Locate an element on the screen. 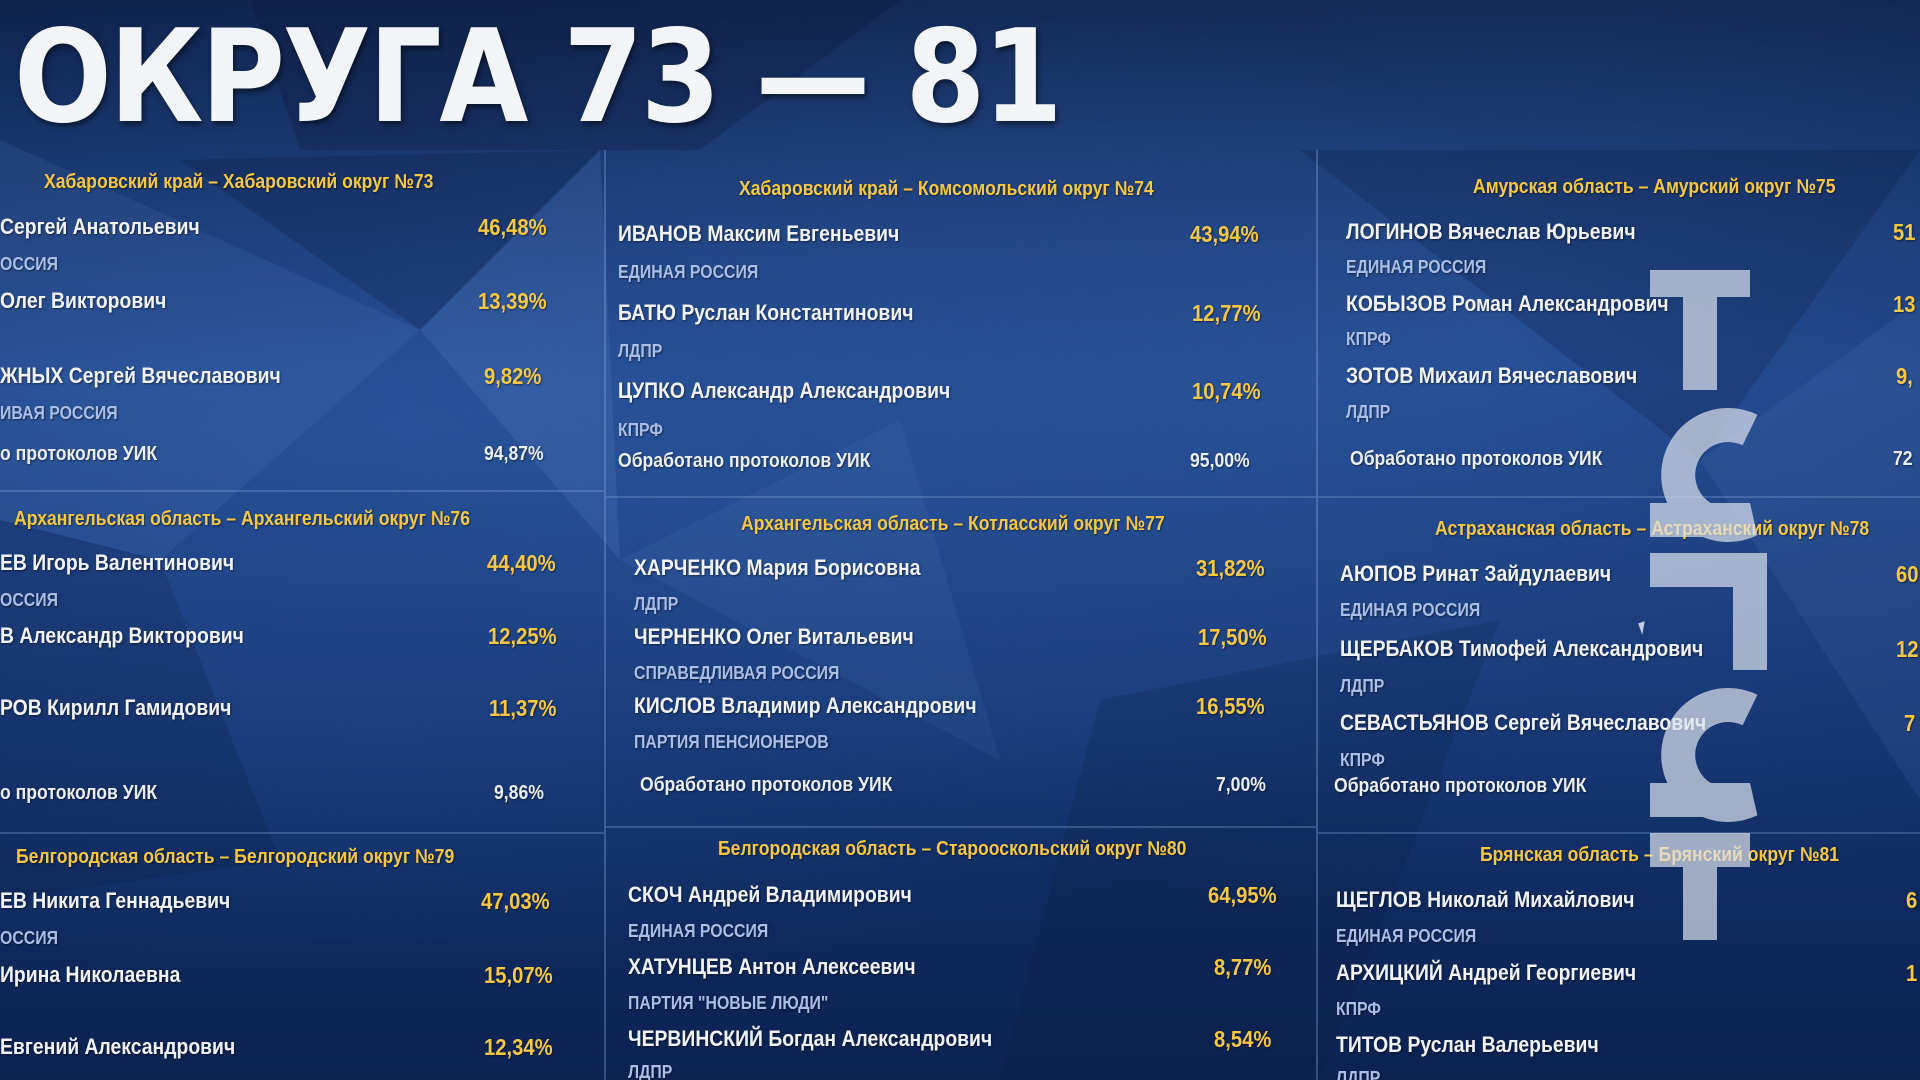 The height and width of the screenshot is (1080, 1920). candidate-name: РОВ Кирилл Гамидович is located at coordinates (116, 707).